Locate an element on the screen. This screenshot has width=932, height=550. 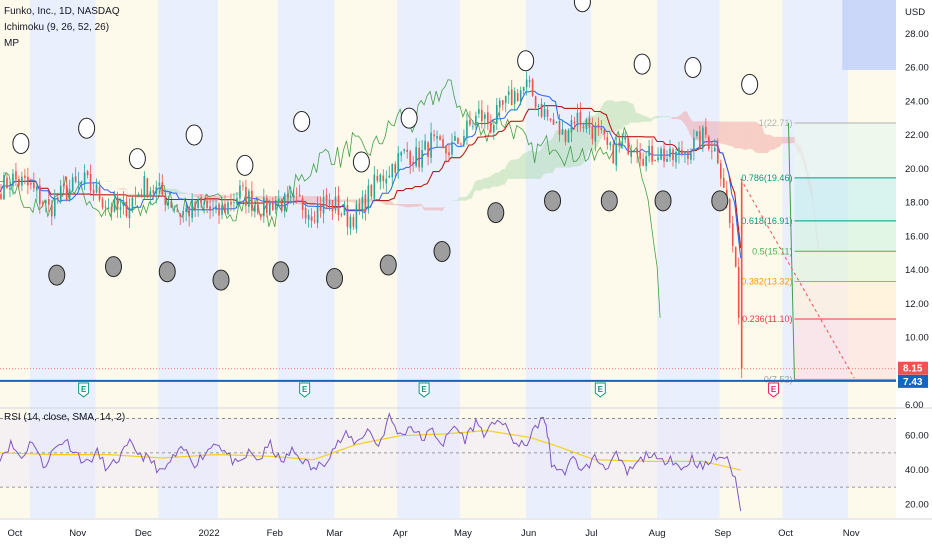
rsi-ma-line is located at coordinates (370, 450).